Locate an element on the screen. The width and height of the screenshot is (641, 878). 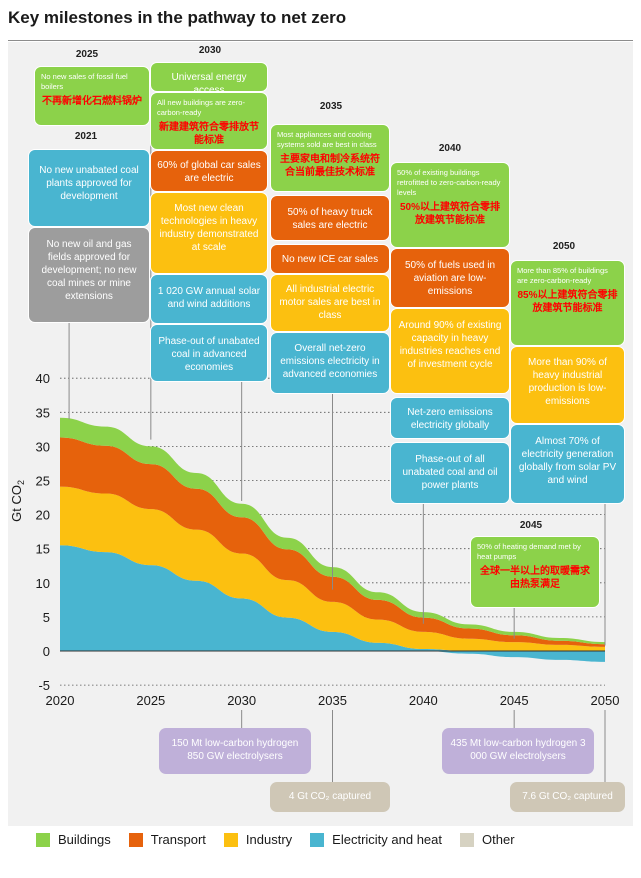
y-tick-label: -5 is located at coordinates (44, 685).